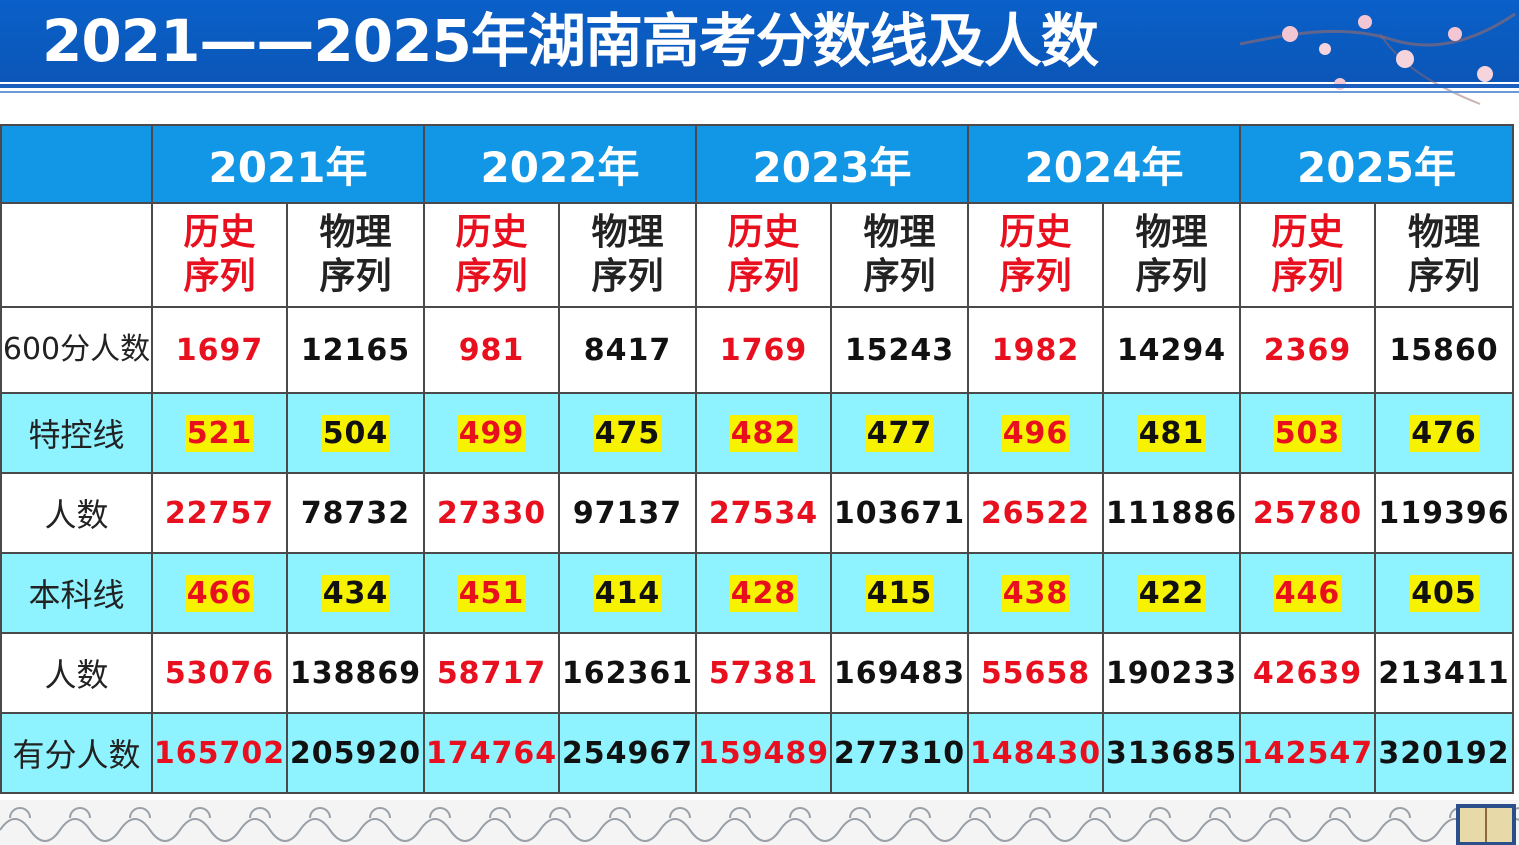 This screenshot has width=1519, height=845. What do you see at coordinates (355, 513) in the screenshot?
I see `physics-value: 78732` at bounding box center [355, 513].